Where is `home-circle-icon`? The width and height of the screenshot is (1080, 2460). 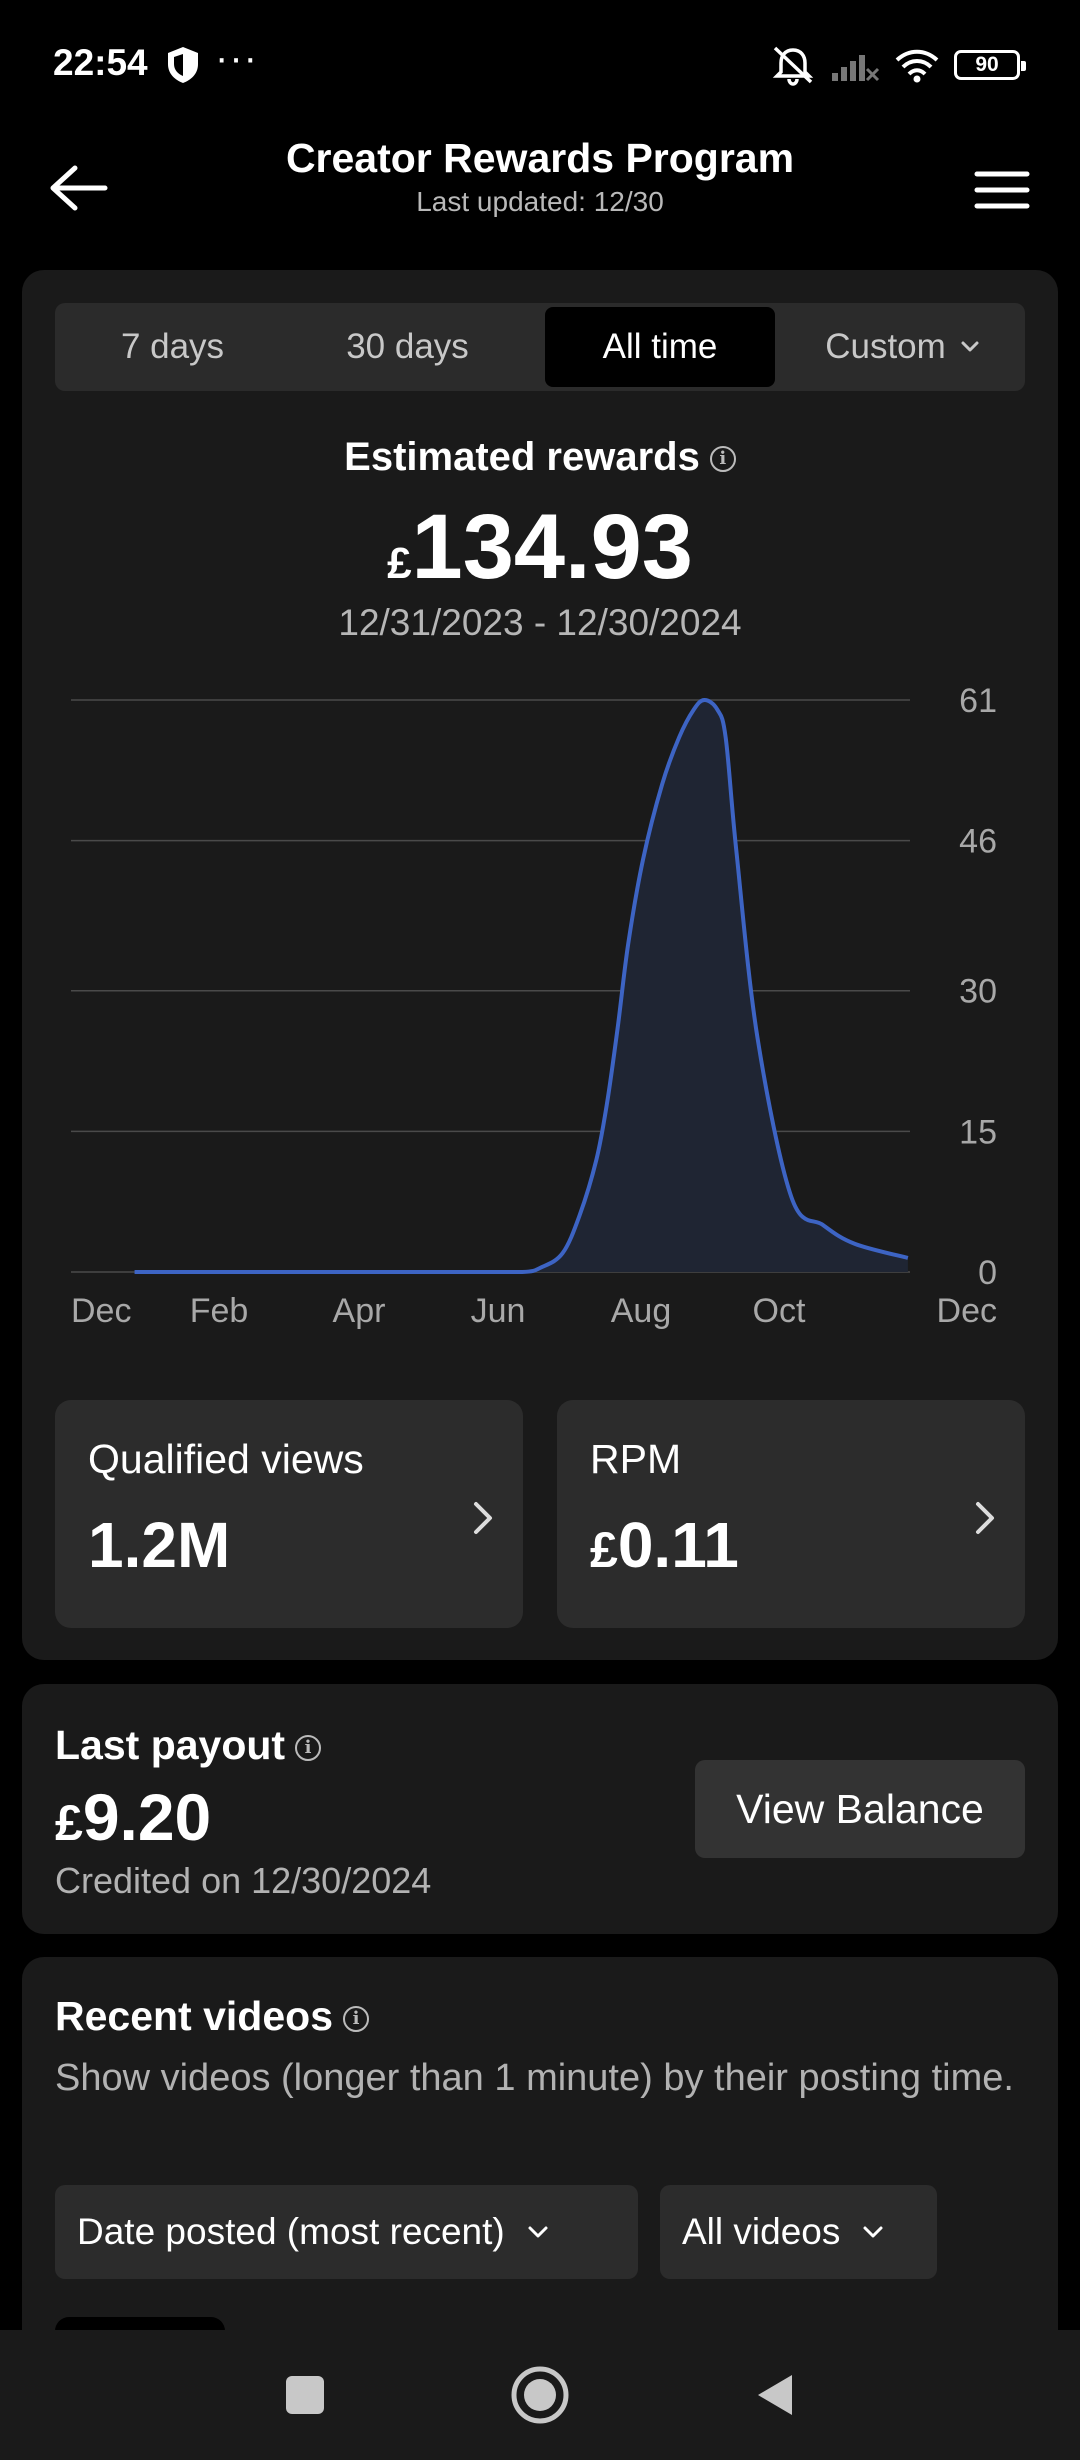
home-circle-icon is located at coordinates (540, 2395).